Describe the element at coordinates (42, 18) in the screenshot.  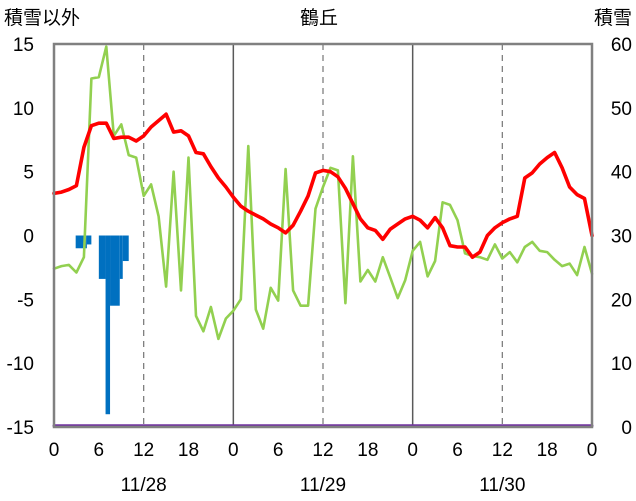
I see `y-left-axis-label: 積雪以外` at that location.